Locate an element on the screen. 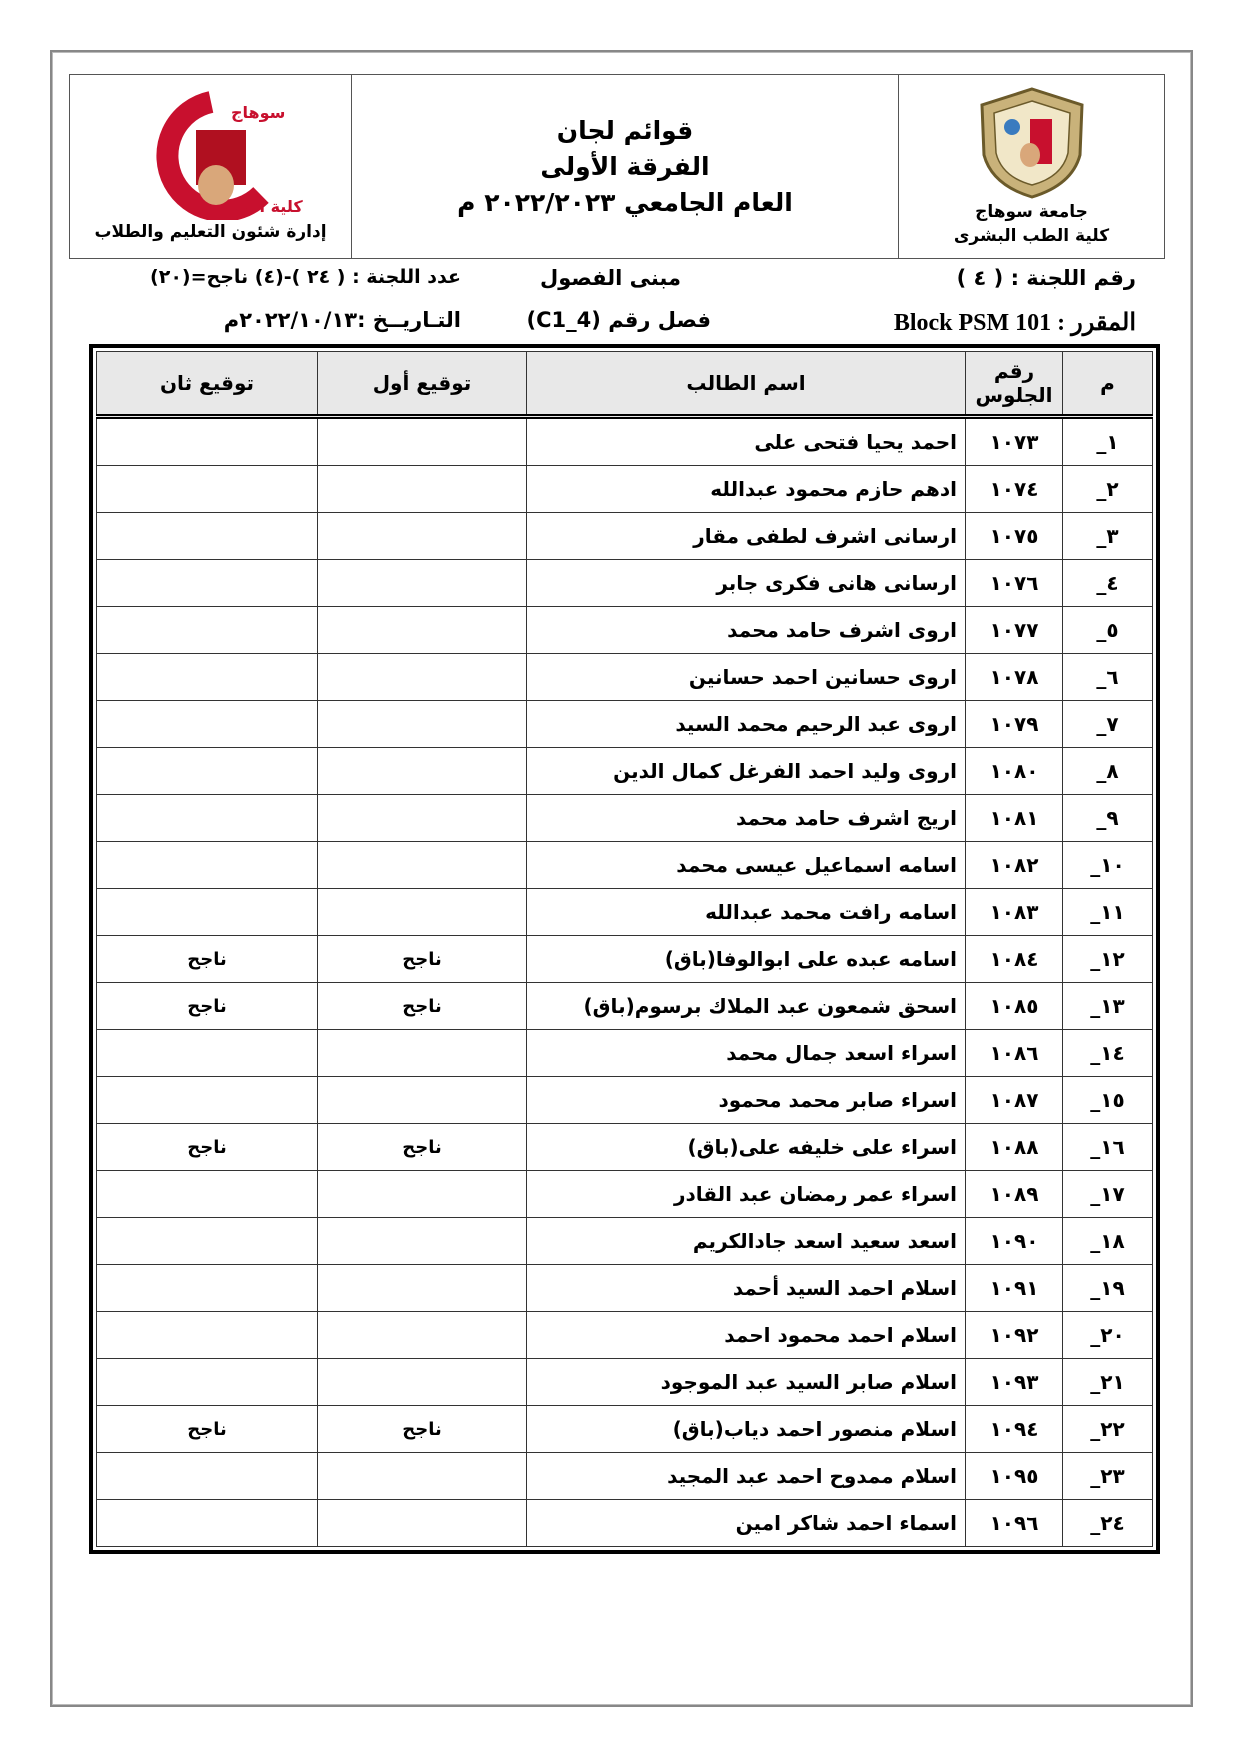  row-index: ١_ is located at coordinates (1107, 441).